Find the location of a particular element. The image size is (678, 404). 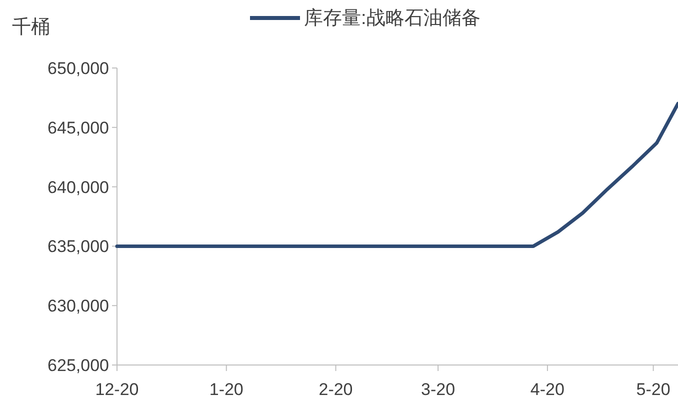

x-tick-label: 5-20 is located at coordinates (653, 389).